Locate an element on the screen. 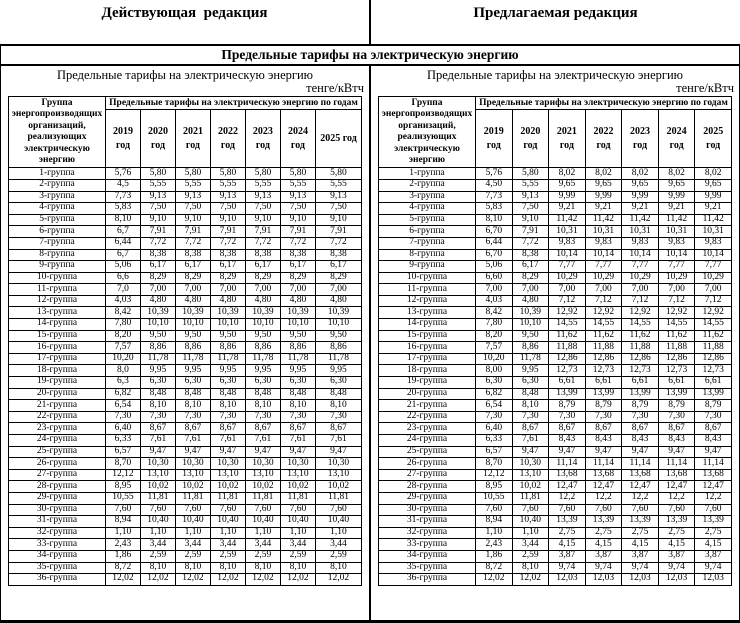  tariff-value: 8,95 is located at coordinates (494, 486).